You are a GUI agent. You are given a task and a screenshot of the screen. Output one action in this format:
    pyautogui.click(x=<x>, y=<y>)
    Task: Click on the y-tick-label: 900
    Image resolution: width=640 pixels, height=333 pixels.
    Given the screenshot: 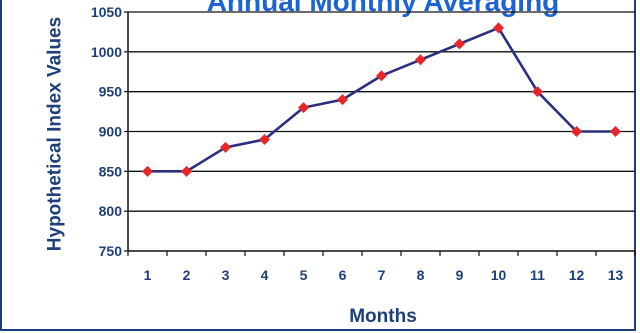 What is the action you would take?
    pyautogui.click(x=111, y=132)
    